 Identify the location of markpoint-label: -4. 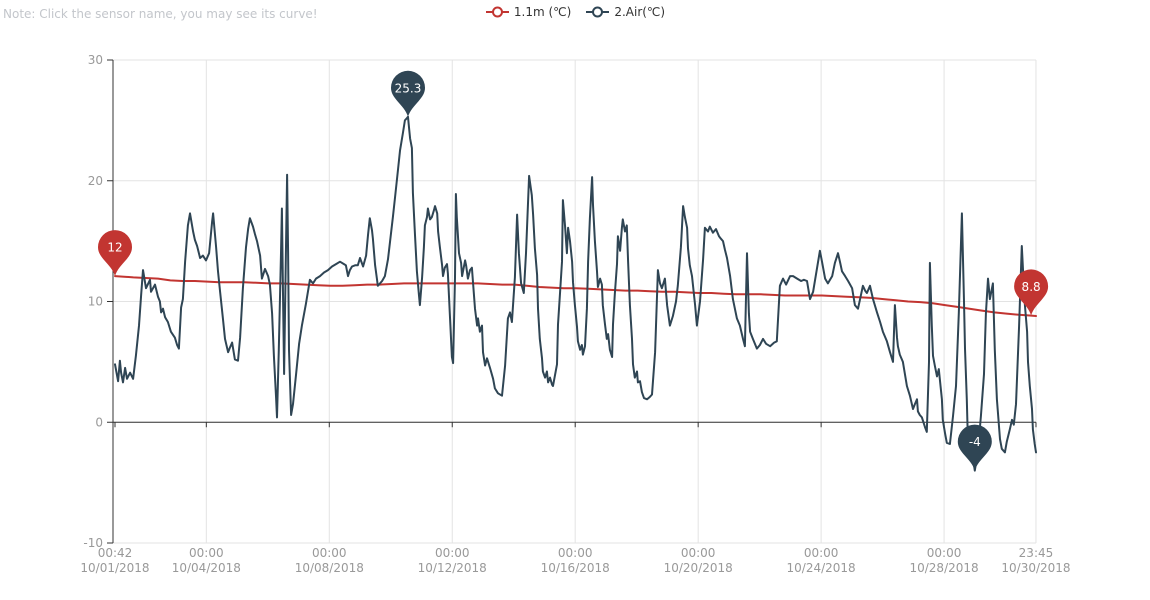
(975, 442).